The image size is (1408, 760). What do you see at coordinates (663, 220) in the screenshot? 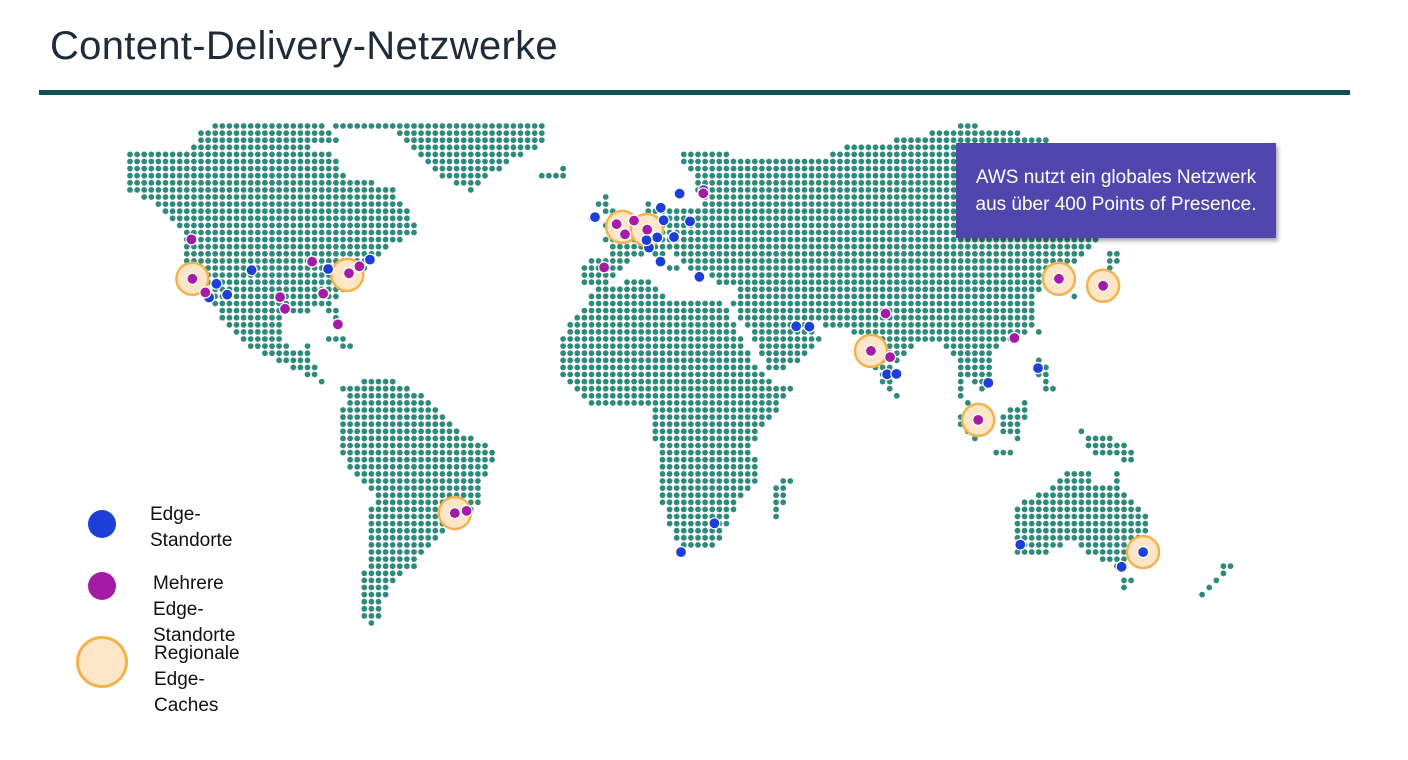
I see `edge-location-marker` at bounding box center [663, 220].